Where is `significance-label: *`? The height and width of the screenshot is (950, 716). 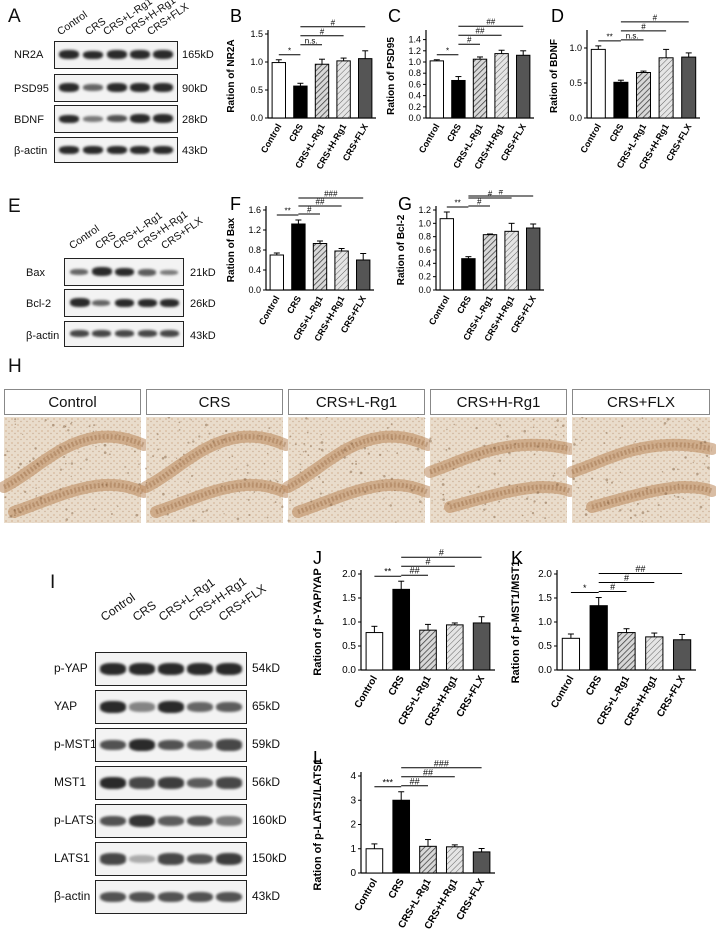
significance-label: * is located at coordinates (585, 588).